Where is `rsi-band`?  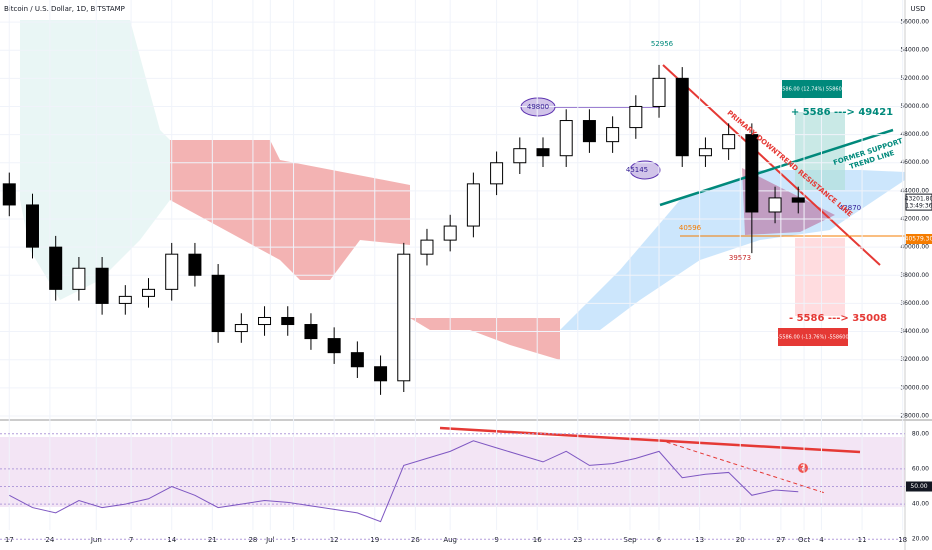 rsi-band is located at coordinates (452, 472).